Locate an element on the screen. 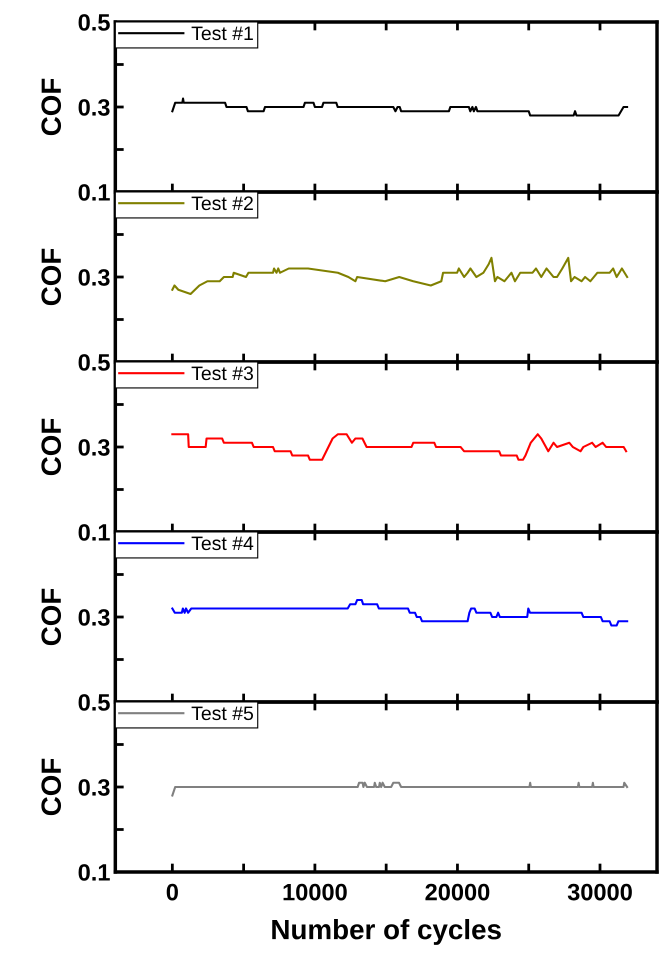 The width and height of the screenshot is (659, 963). legend-label: Test #4 is located at coordinates (223, 543).